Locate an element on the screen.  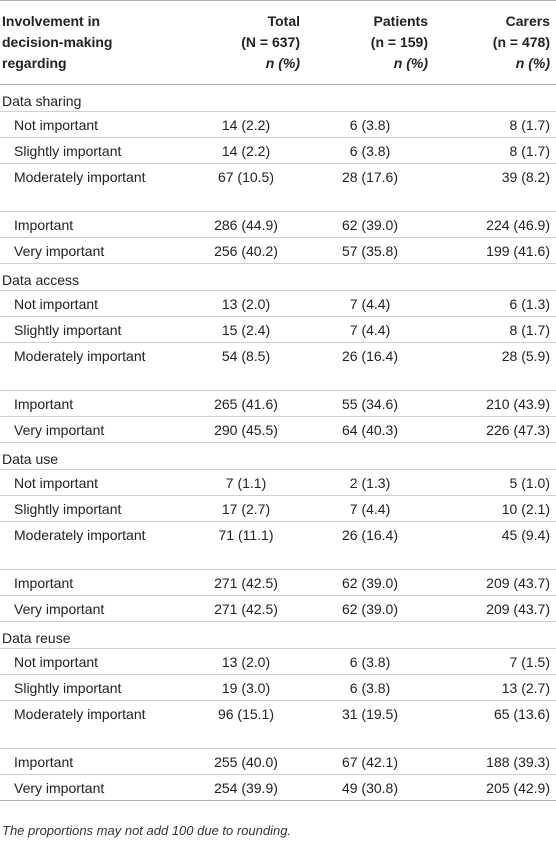
header-label-line: decision-making is located at coordinates (57, 42).